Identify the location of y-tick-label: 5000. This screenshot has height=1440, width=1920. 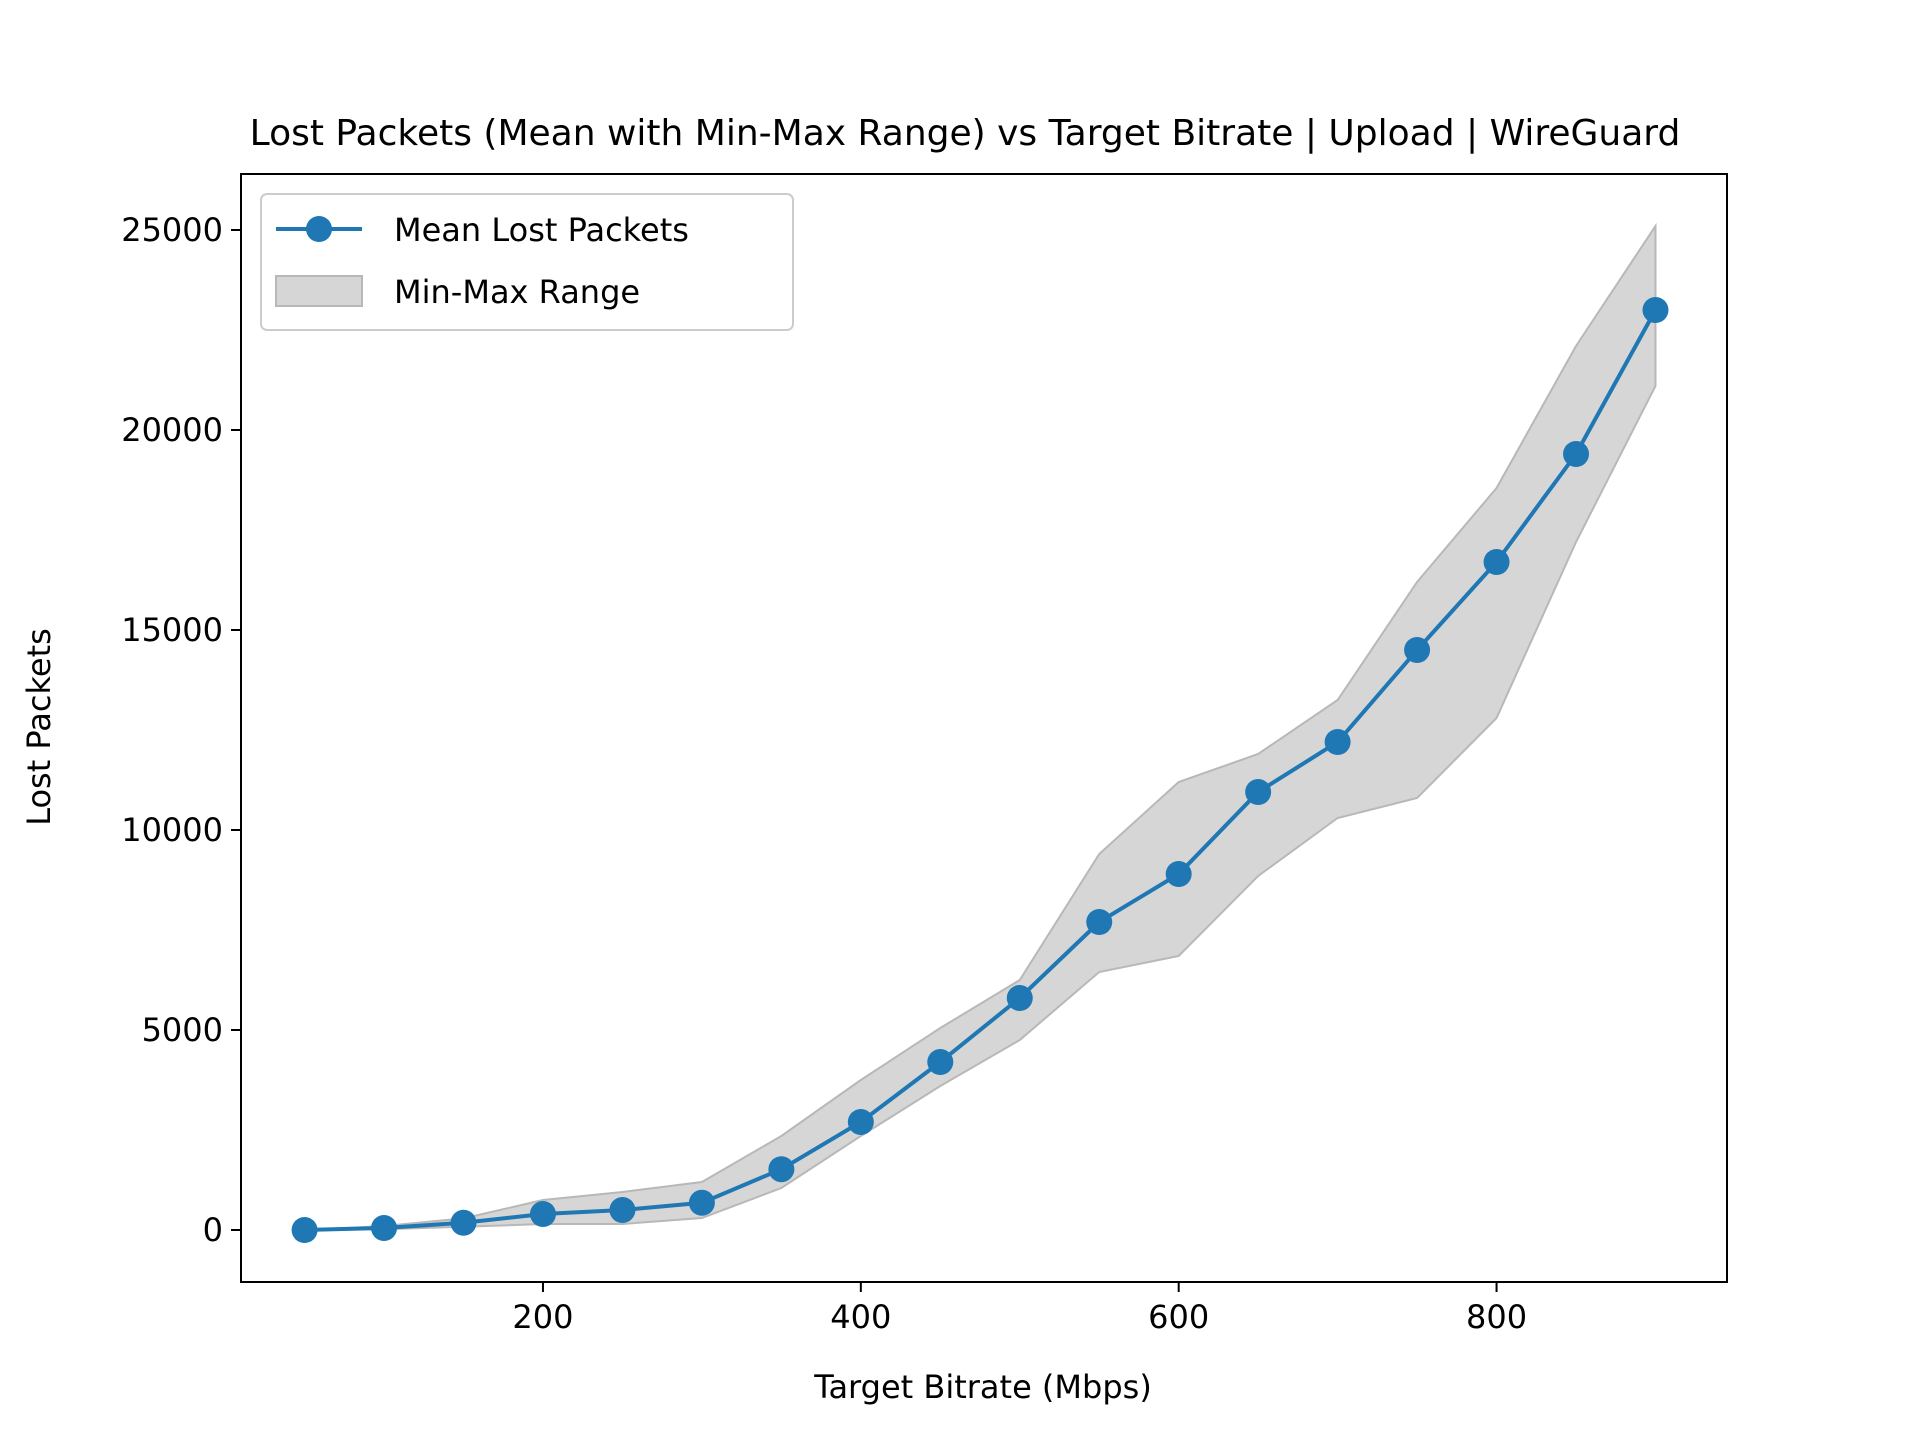
(182, 1030).